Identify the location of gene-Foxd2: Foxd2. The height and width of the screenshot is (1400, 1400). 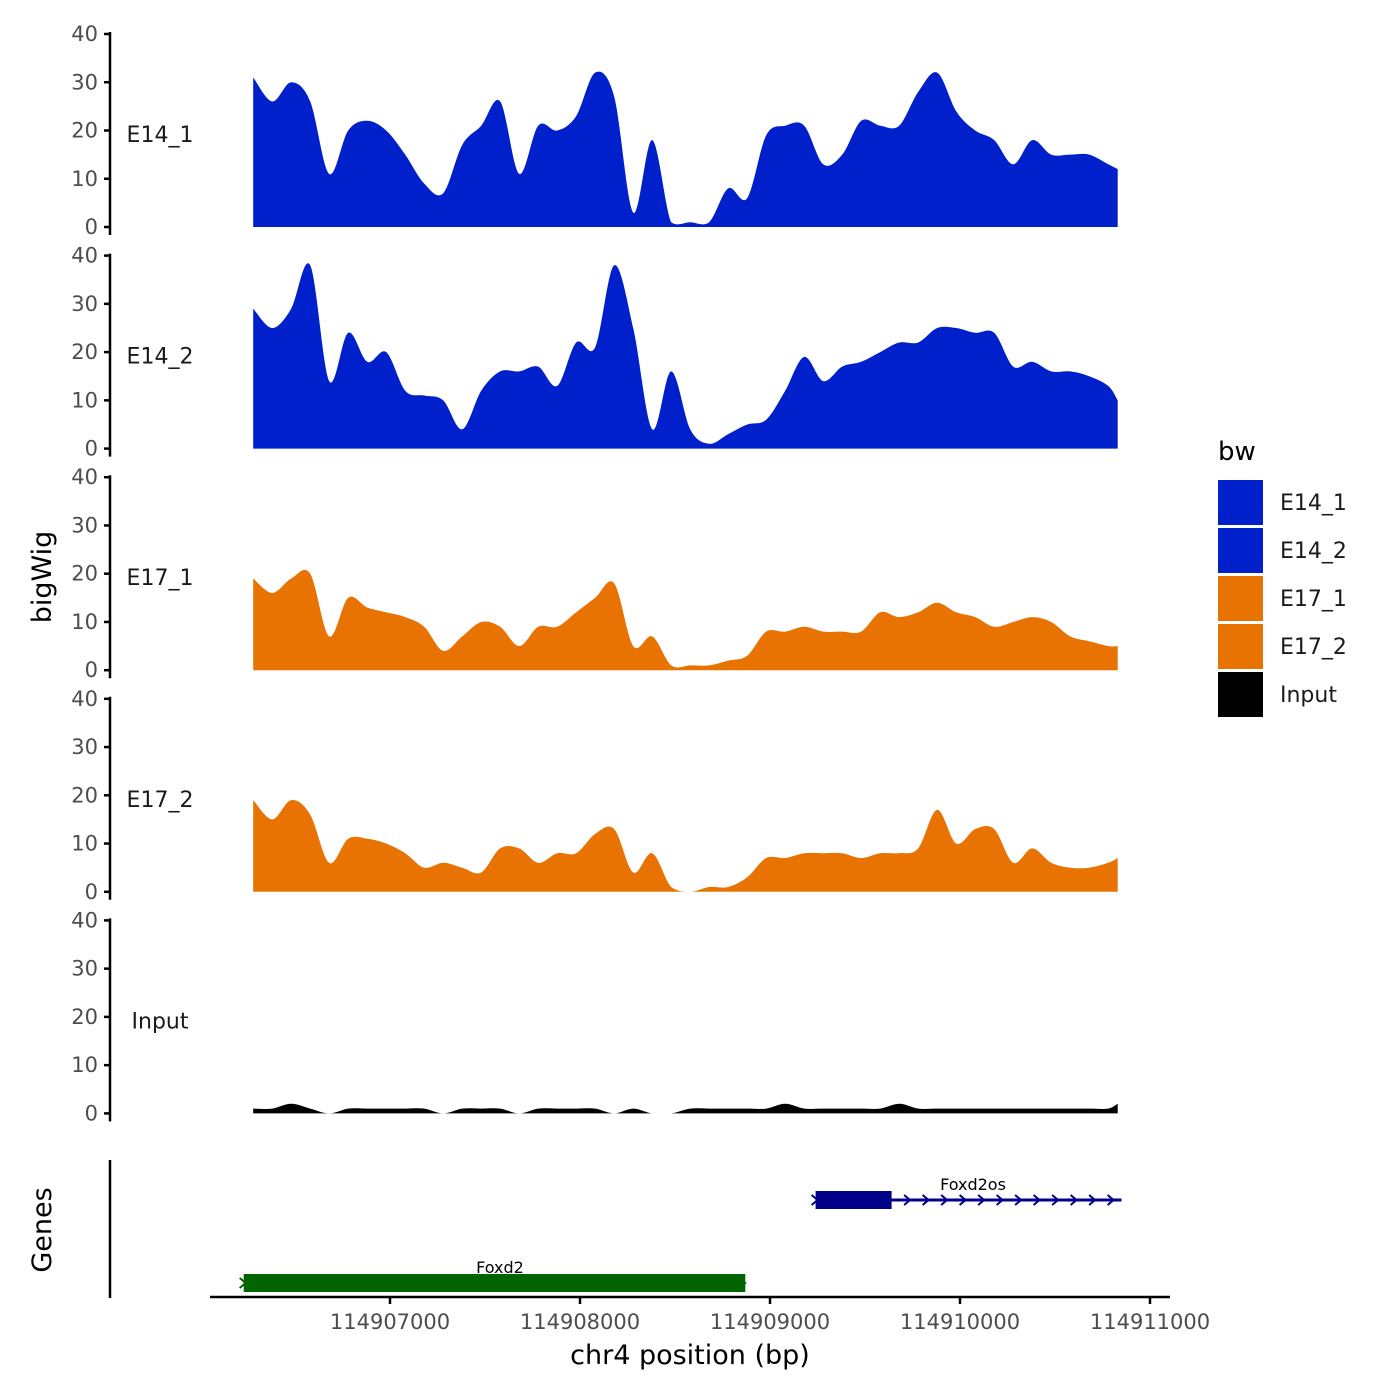
(493, 1275).